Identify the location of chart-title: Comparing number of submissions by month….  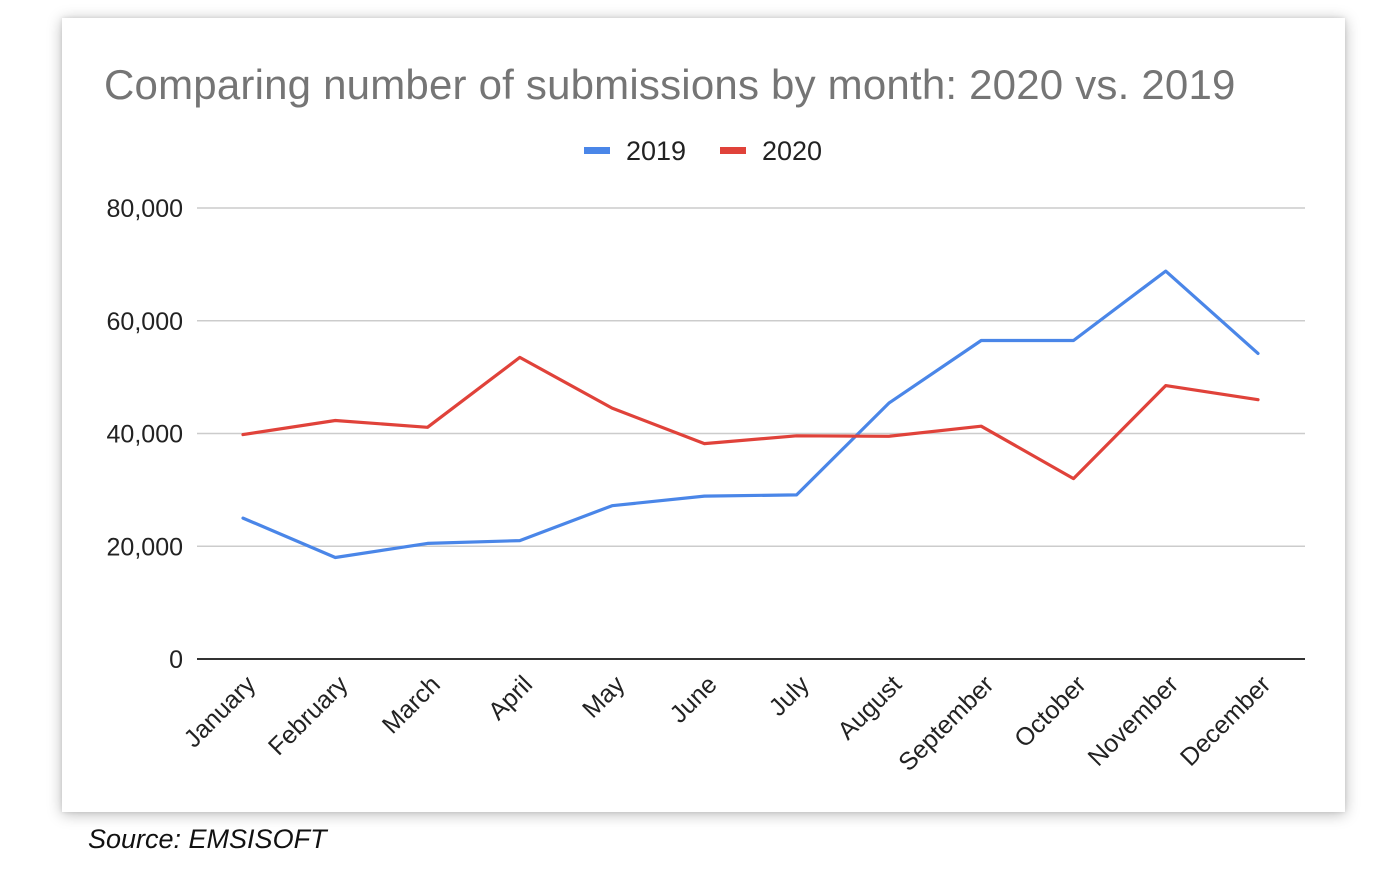
(670, 84).